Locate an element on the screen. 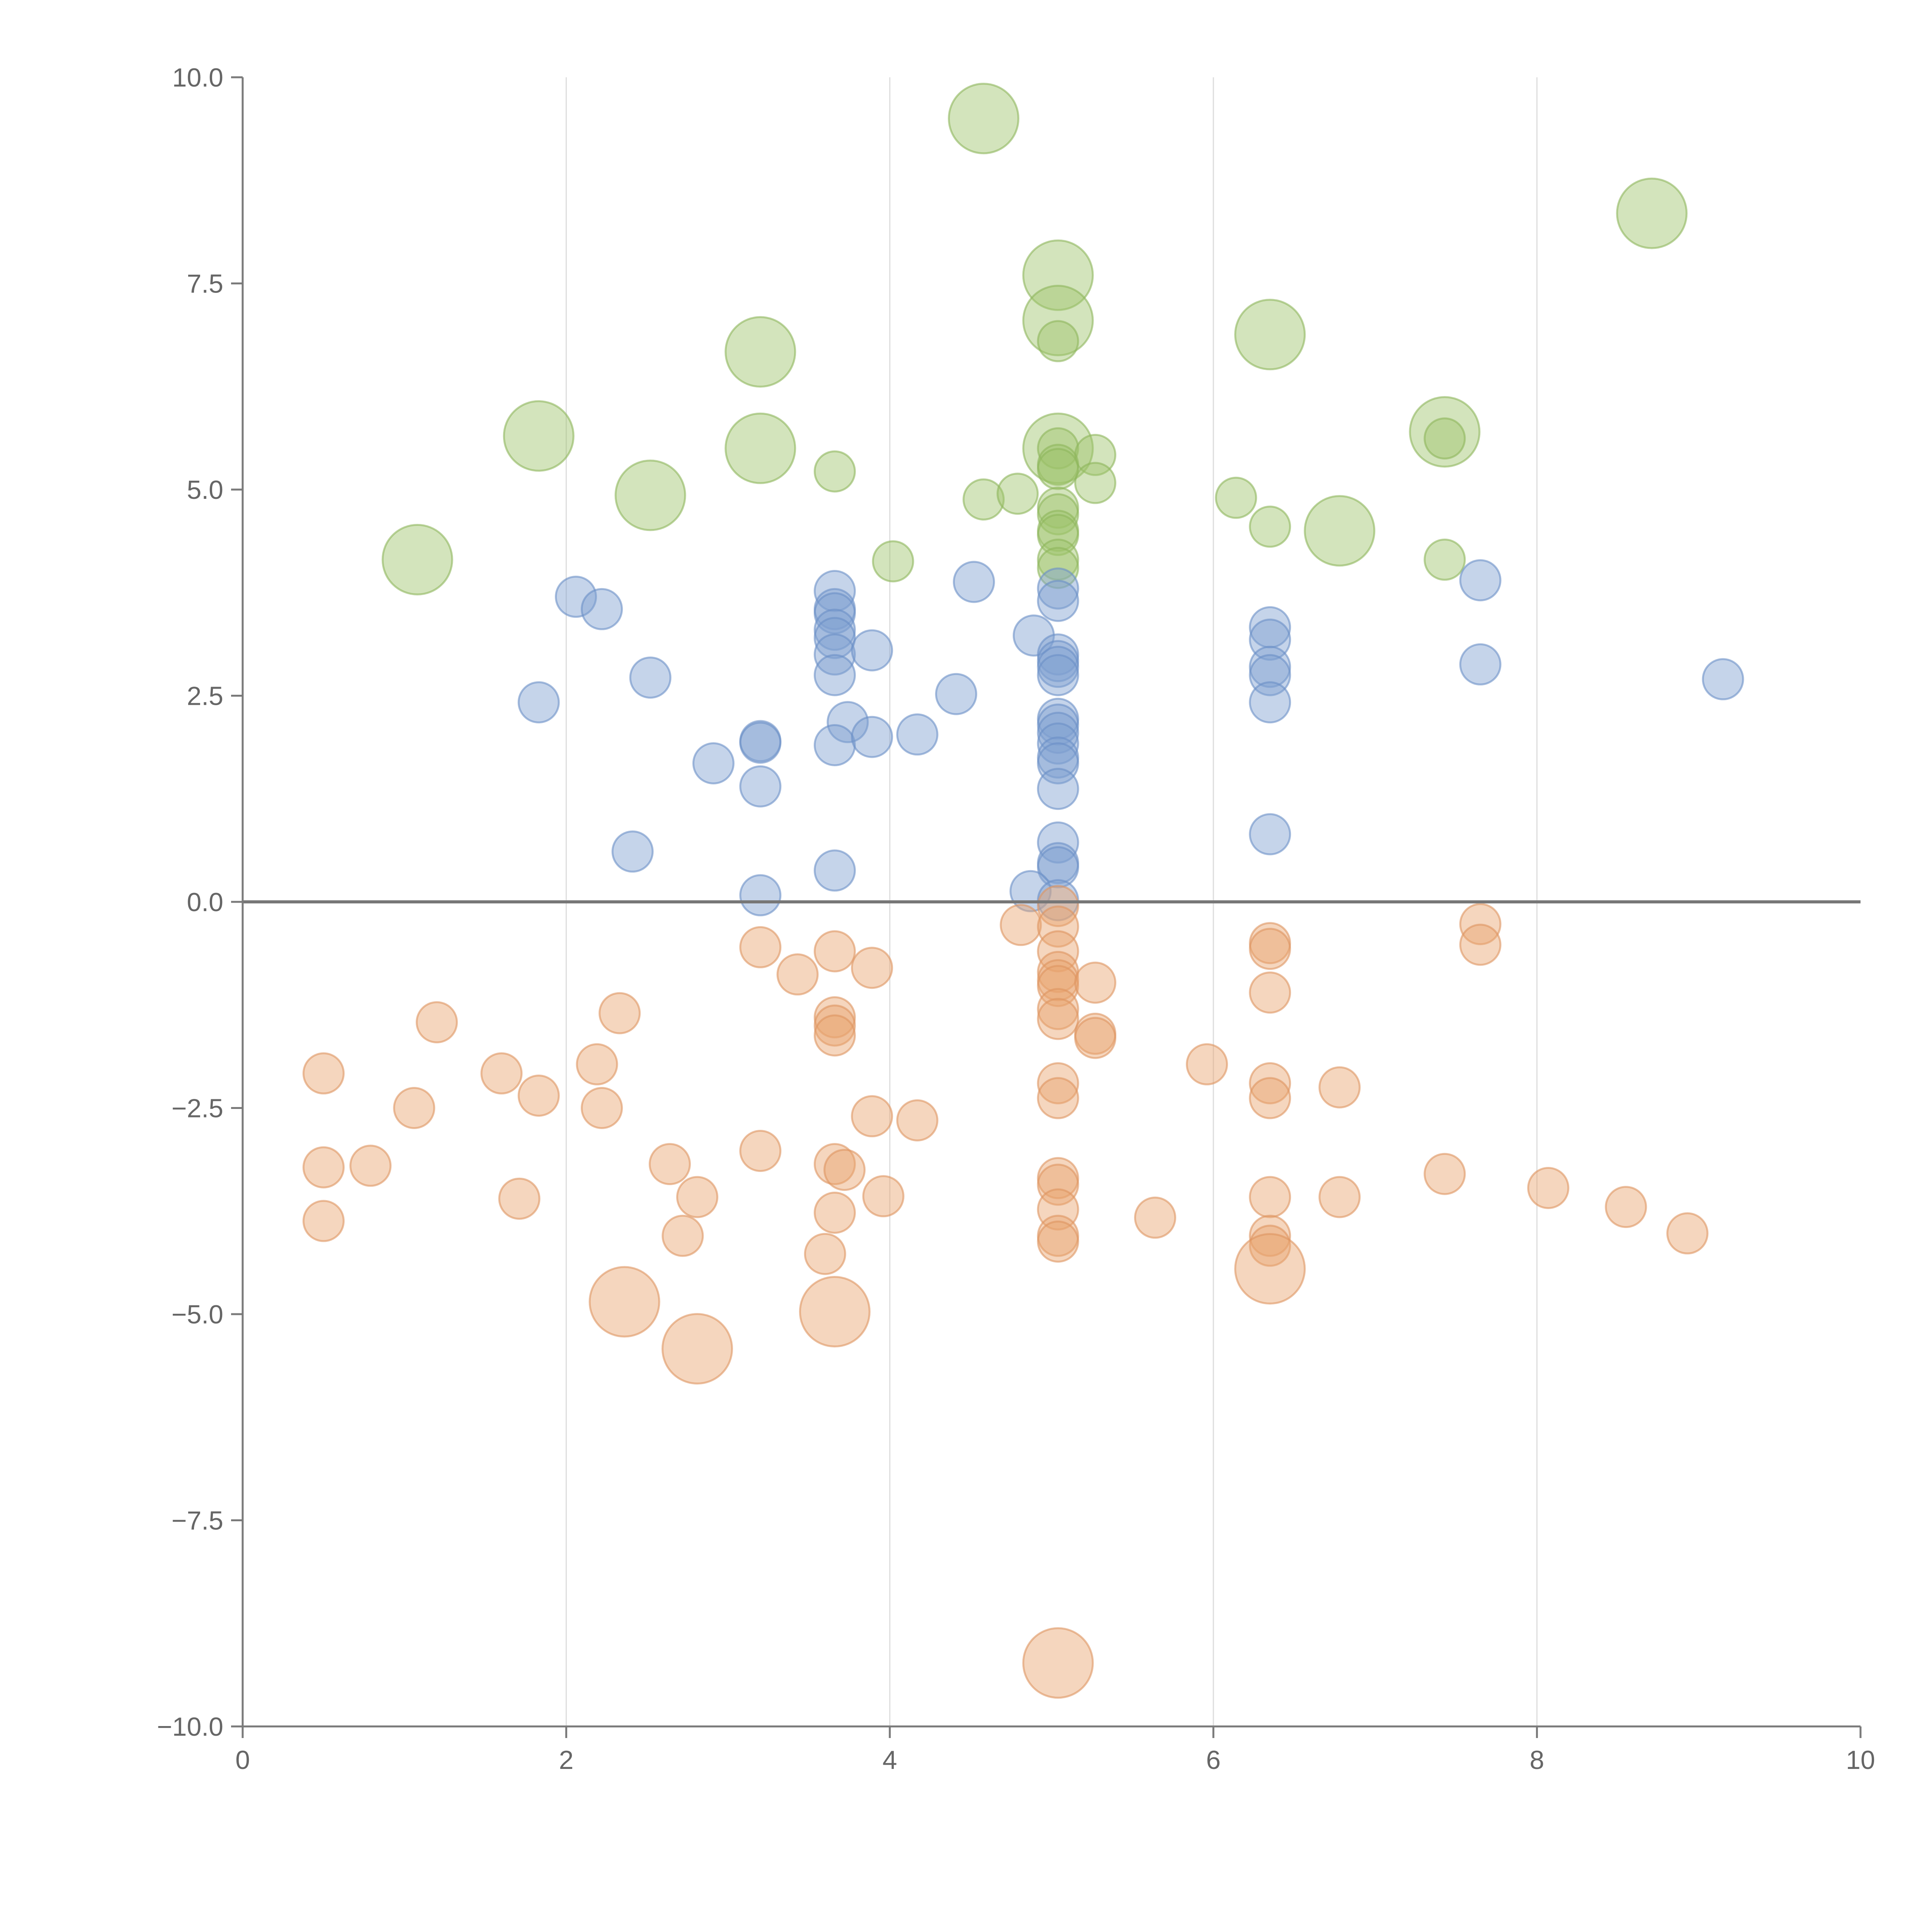  y-tick-label: 10.0 is located at coordinates (198, 78).